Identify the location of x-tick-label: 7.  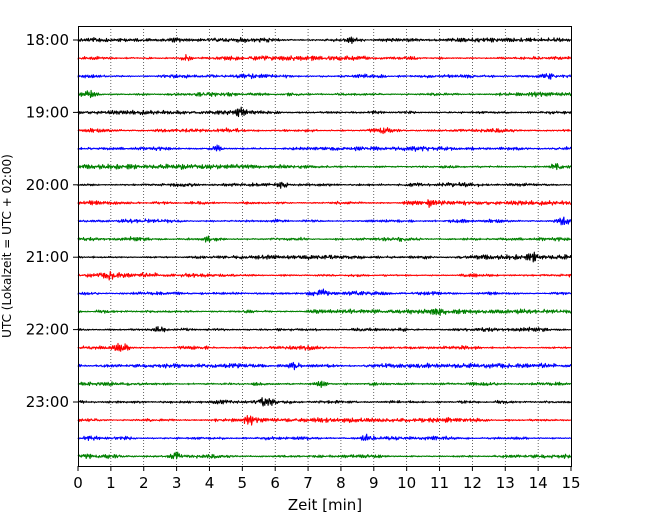
(308, 483).